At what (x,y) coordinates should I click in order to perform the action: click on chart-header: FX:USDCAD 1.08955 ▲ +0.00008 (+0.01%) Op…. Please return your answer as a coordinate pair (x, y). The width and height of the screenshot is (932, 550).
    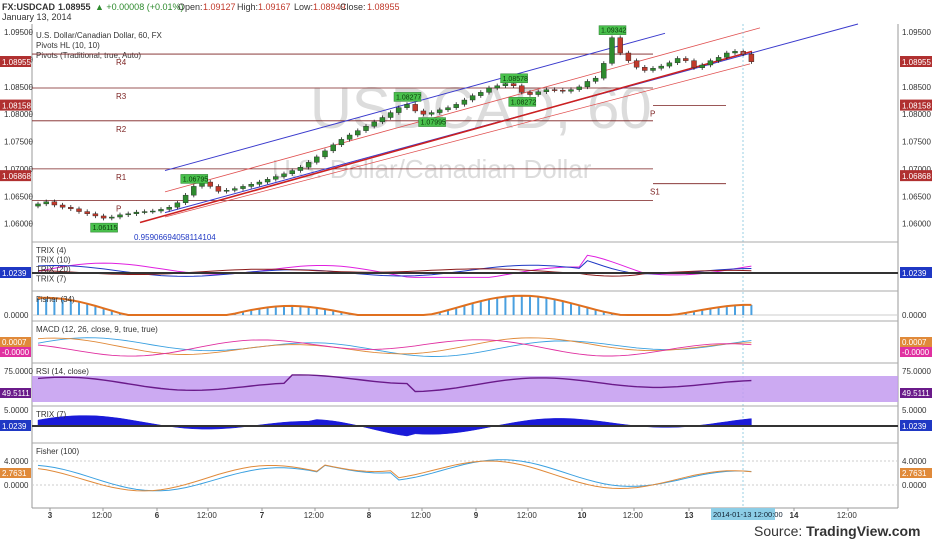
    Looking at the image, I should click on (466, 12).